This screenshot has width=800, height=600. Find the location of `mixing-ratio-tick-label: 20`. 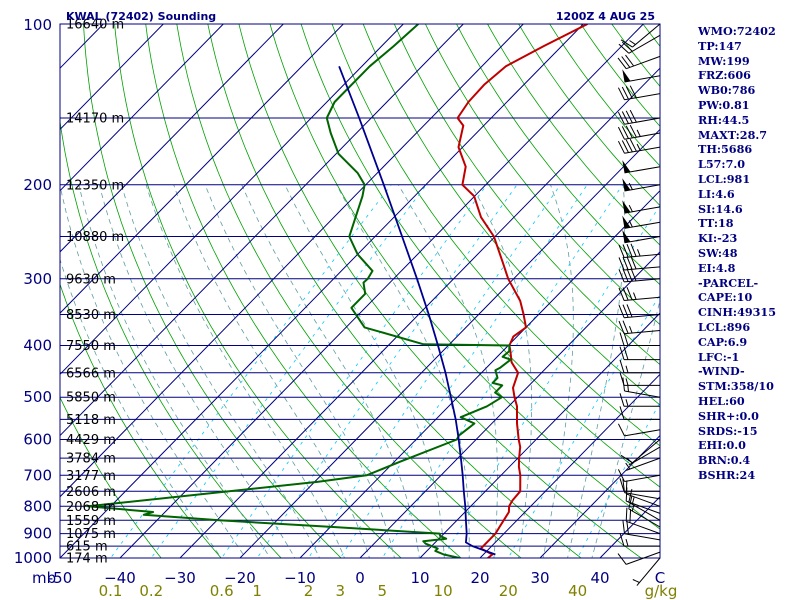

mixing-ratio-tick-label: 20 is located at coordinates (508, 591).